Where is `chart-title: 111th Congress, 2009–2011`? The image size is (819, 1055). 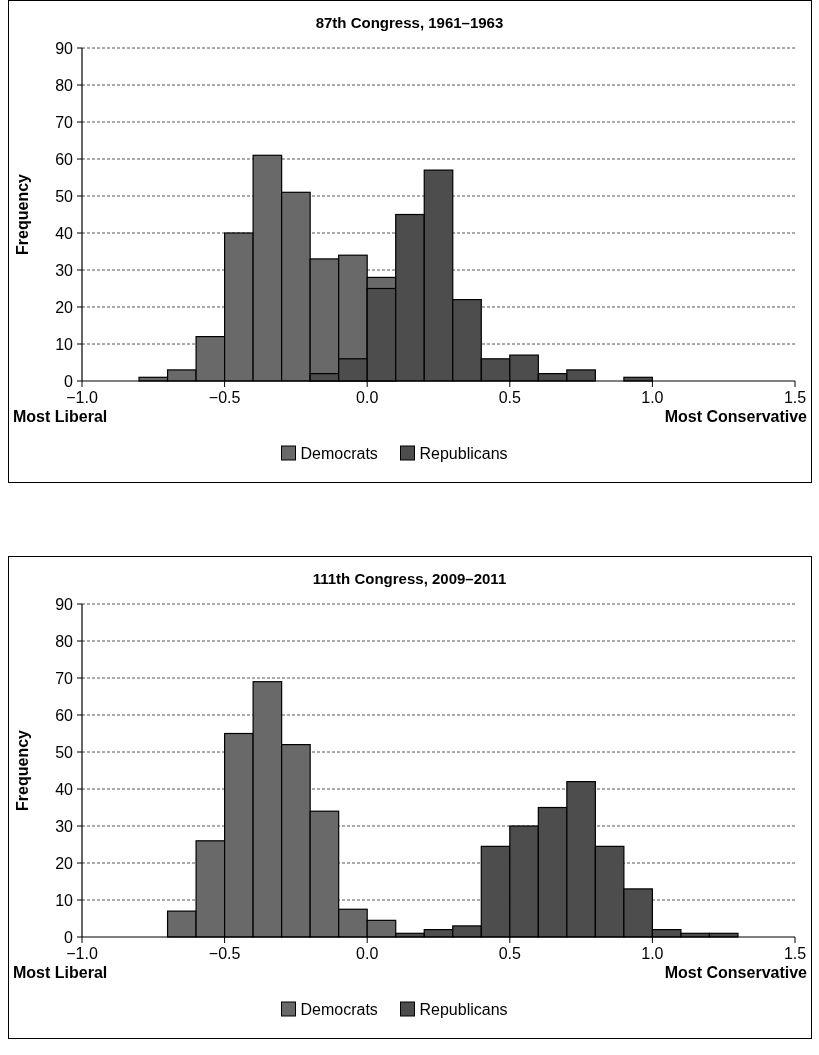 chart-title: 111th Congress, 2009–2011 is located at coordinates (409, 578).